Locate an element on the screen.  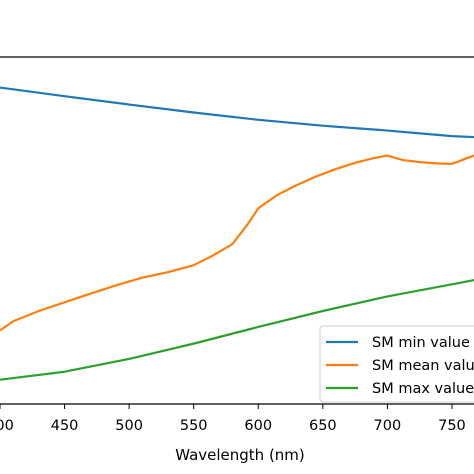
x-tick-label-600: 600 is located at coordinates (258, 426).